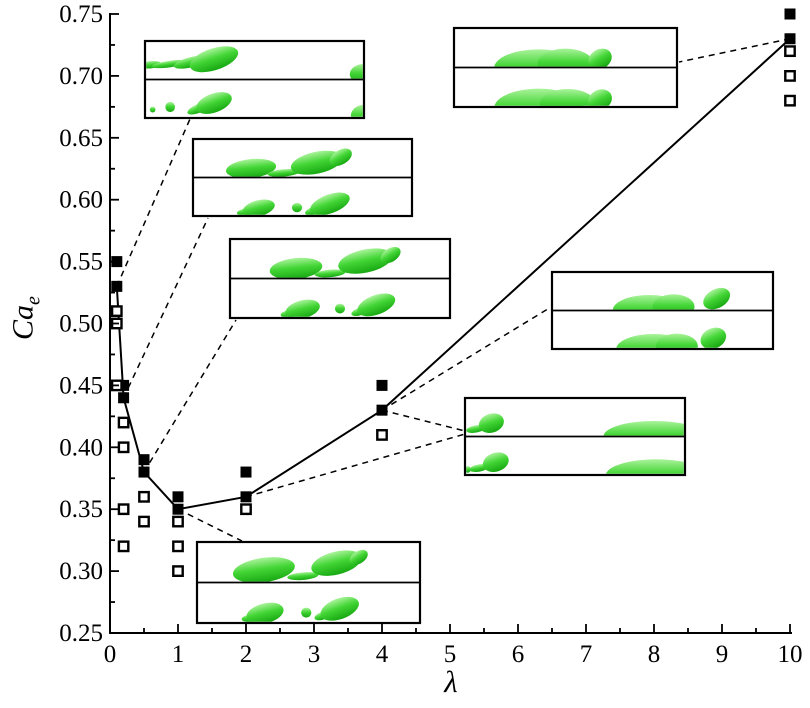 The image size is (810, 708). I want to click on y-tick-label: 0.45, so click(81, 385).